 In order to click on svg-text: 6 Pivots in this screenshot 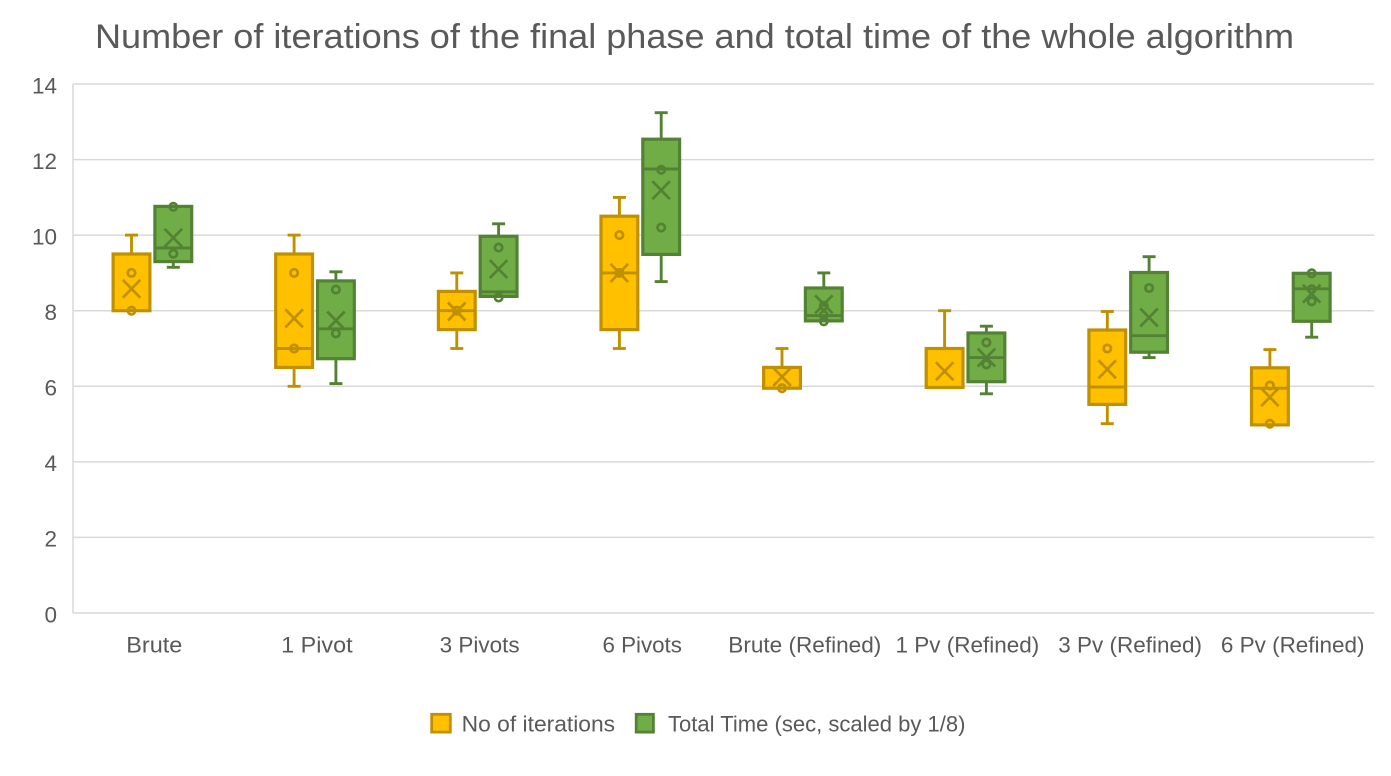, I will do `click(642, 644)`.